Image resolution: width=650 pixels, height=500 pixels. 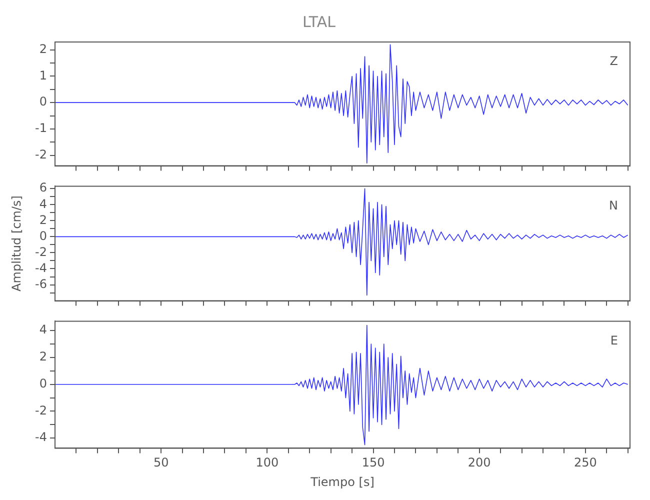 I want to click on y-tick-label: -6, so click(x=41, y=283).